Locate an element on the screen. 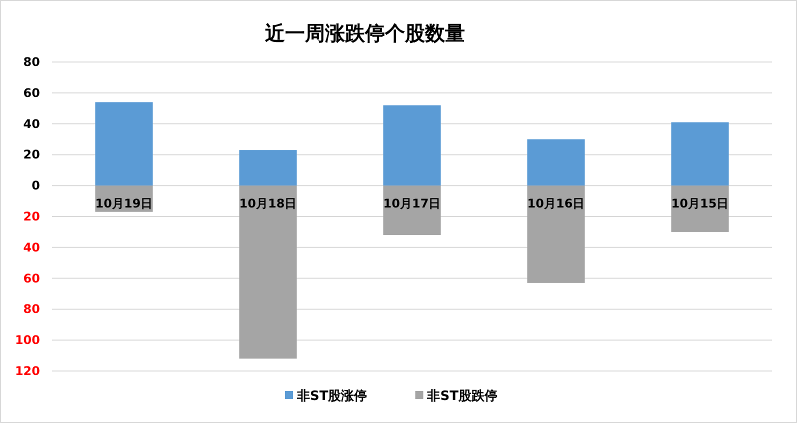 This screenshot has width=797, height=423. x-tick-label: 10月17日 is located at coordinates (412, 203).